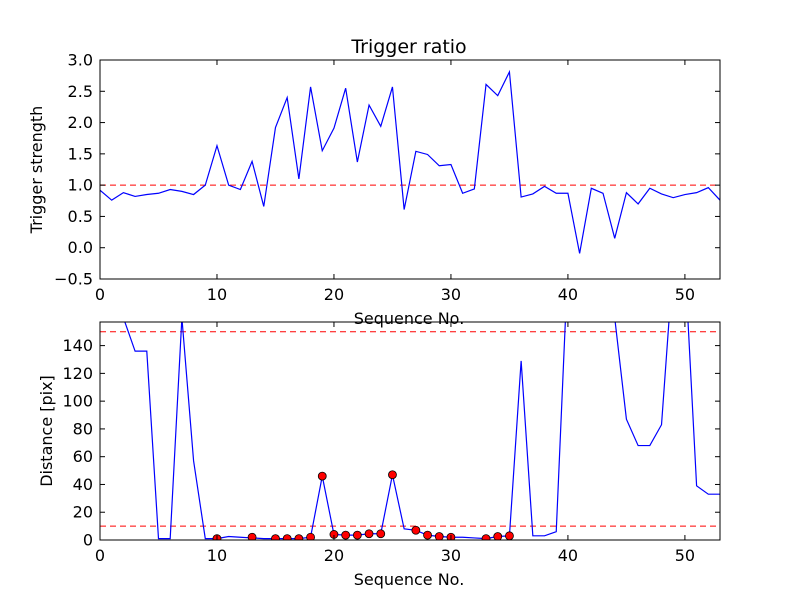 This screenshot has width=800, height=600. What do you see at coordinates (83, 428) in the screenshot?
I see `y-tick-label: 80` at bounding box center [83, 428].